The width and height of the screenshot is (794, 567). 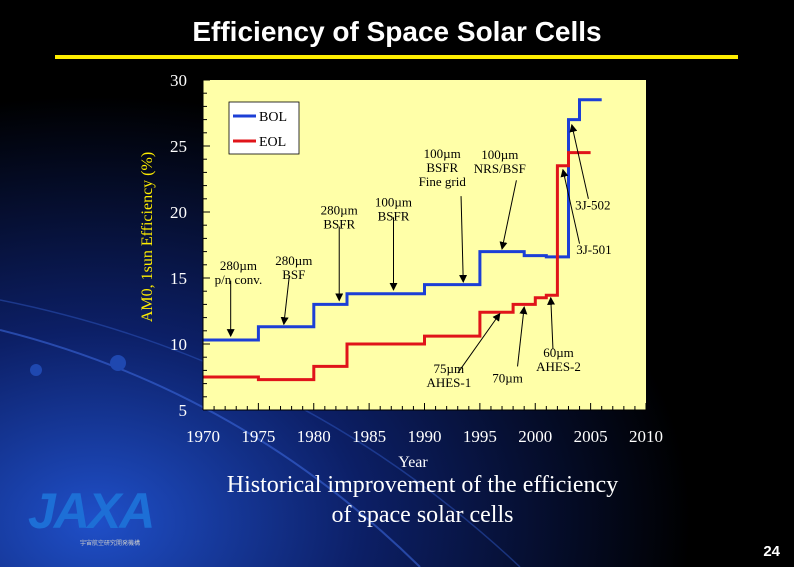 I want to click on y-tick-label: 5, so click(x=183, y=410).